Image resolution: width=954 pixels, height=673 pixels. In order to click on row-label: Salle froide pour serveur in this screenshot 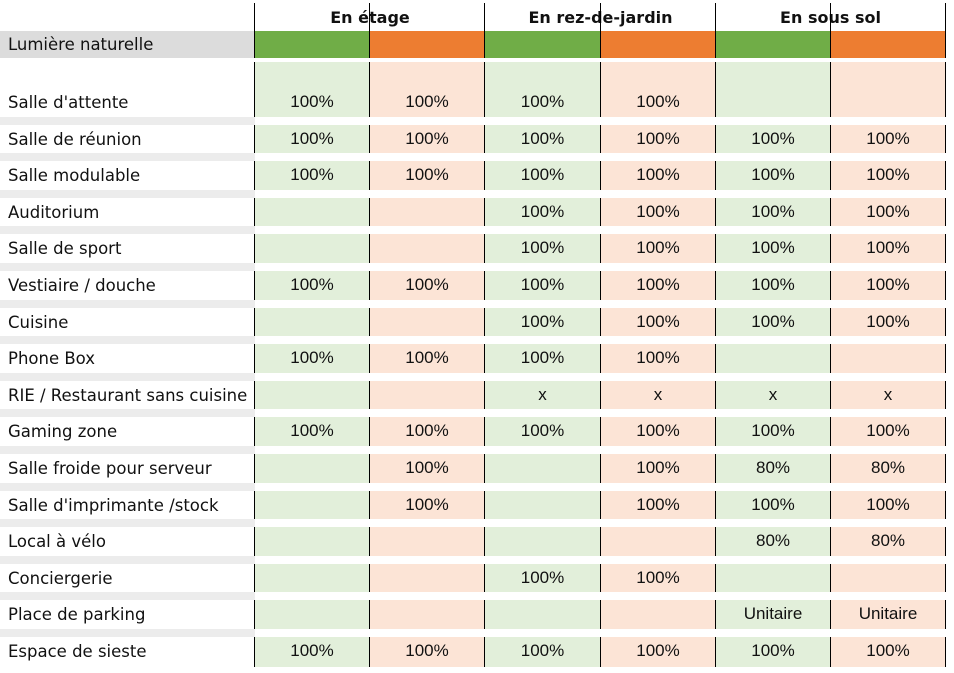, I will do `click(110, 468)`.